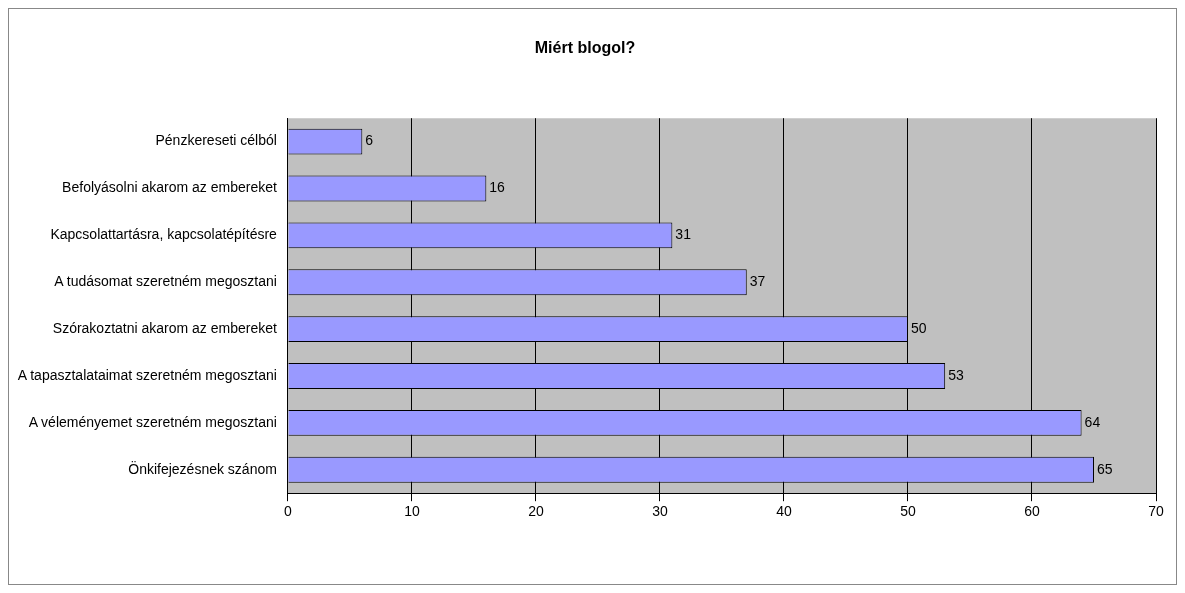 This screenshot has width=1185, height=593. What do you see at coordinates (1156, 511) in the screenshot?
I see `x-tick-label: 70` at bounding box center [1156, 511].